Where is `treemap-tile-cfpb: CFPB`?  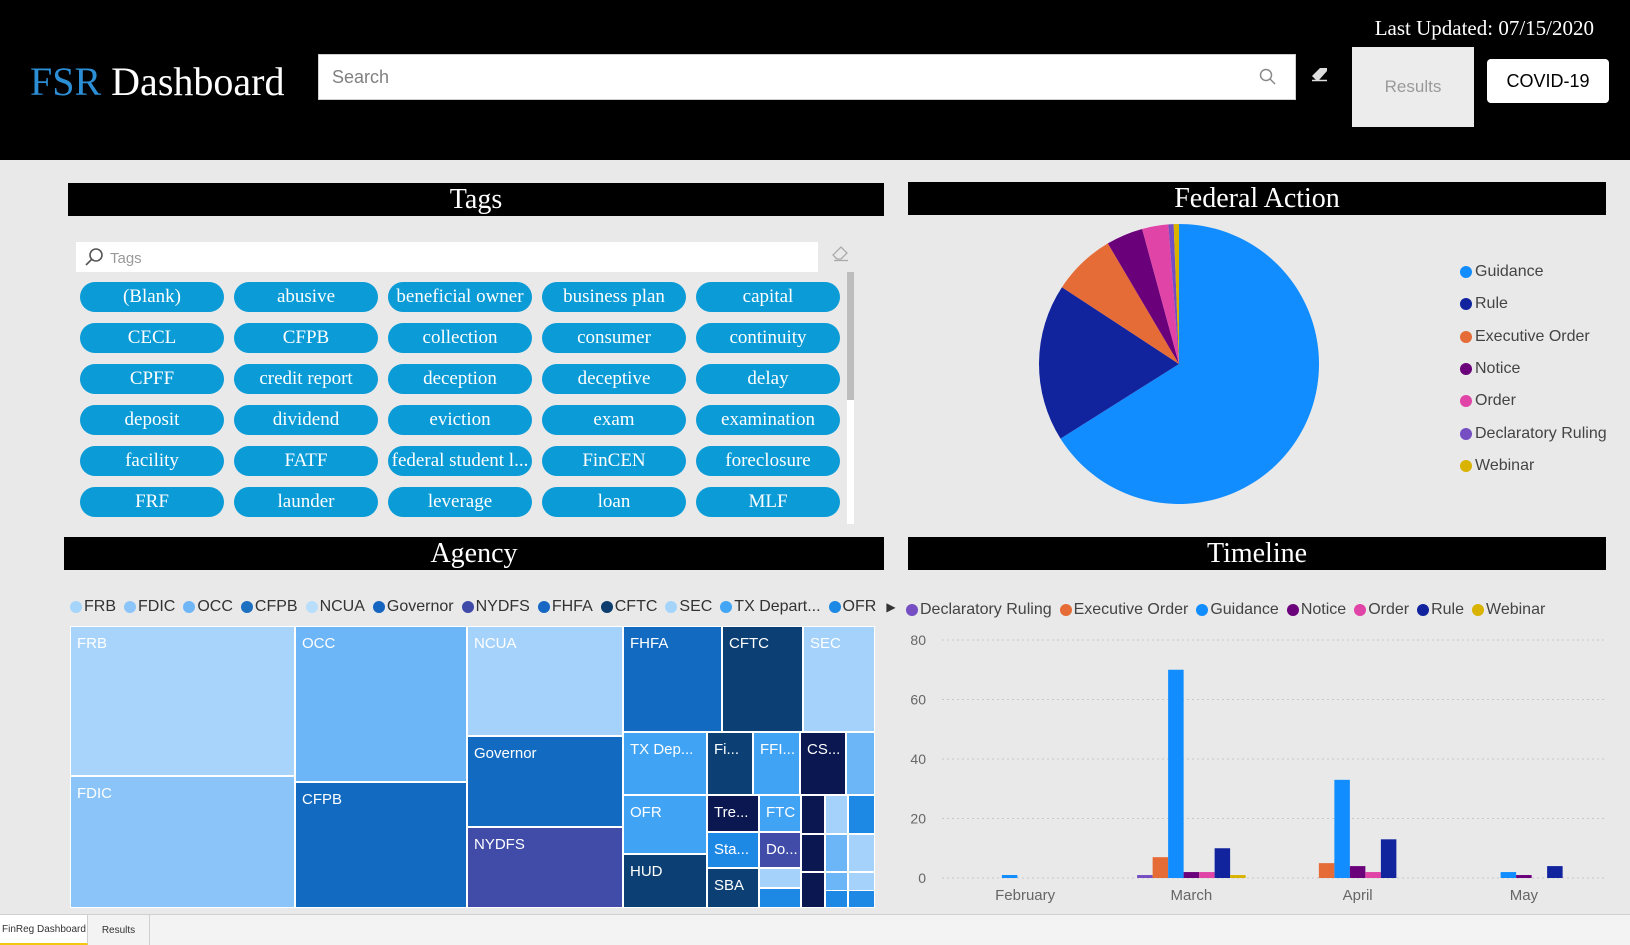 treemap-tile-cfpb: CFPB is located at coordinates (381, 845).